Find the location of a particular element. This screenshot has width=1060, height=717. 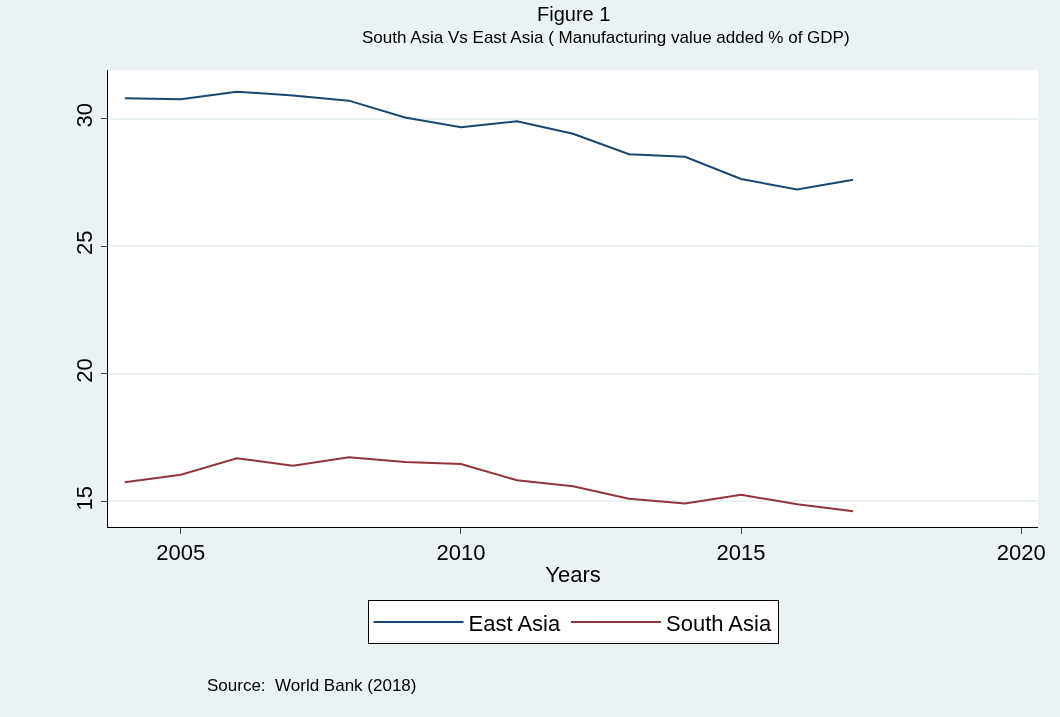

x-tick-label: 2010 is located at coordinates (461, 553).